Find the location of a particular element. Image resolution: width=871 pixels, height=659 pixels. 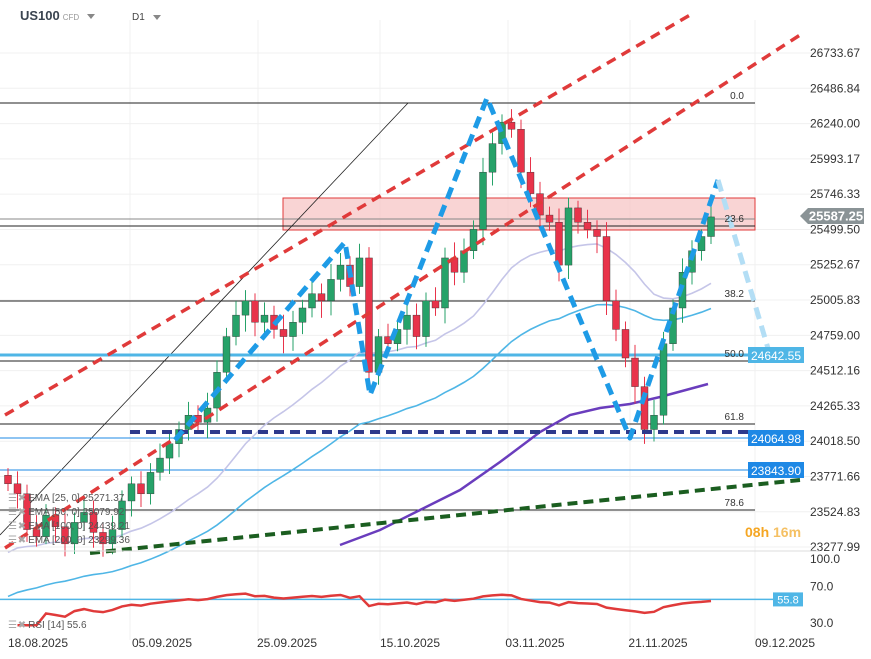

timer-minutes: 16m is located at coordinates (787, 532).